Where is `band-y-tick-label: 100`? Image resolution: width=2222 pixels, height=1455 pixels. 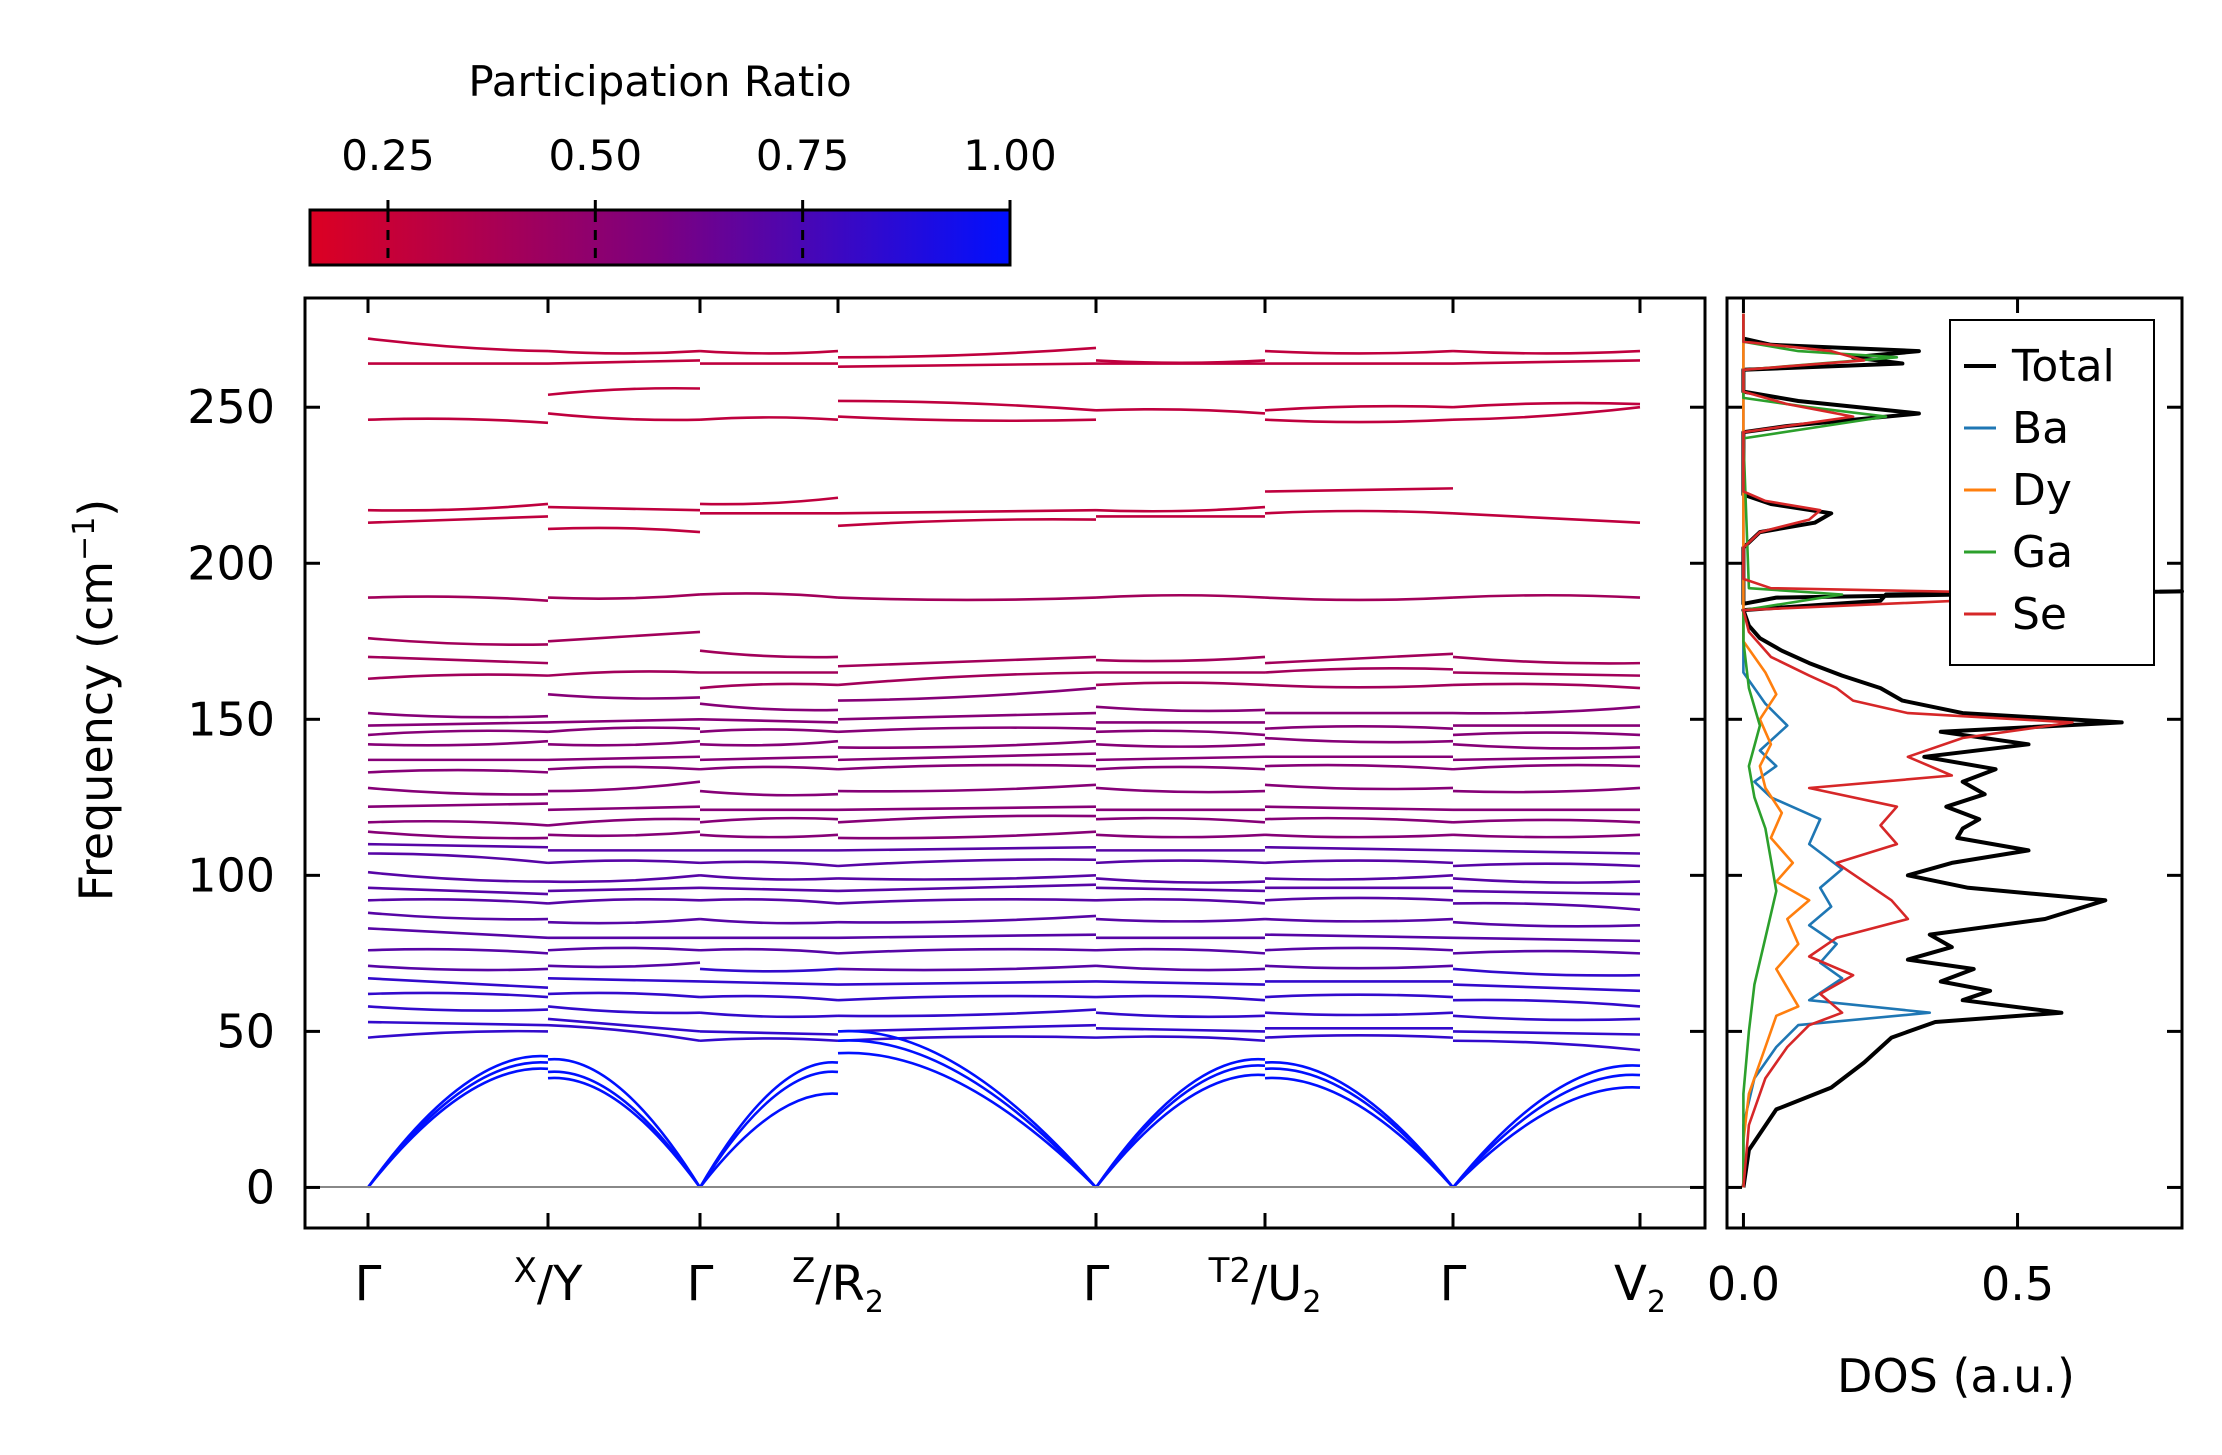 band-y-tick-label: 100 is located at coordinates (231, 875).